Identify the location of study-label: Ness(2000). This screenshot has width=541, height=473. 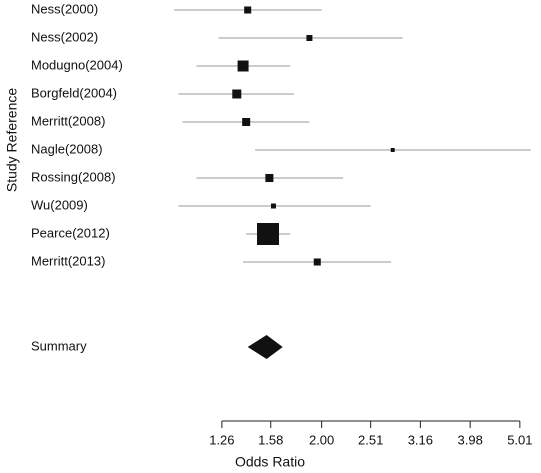
(64, 8).